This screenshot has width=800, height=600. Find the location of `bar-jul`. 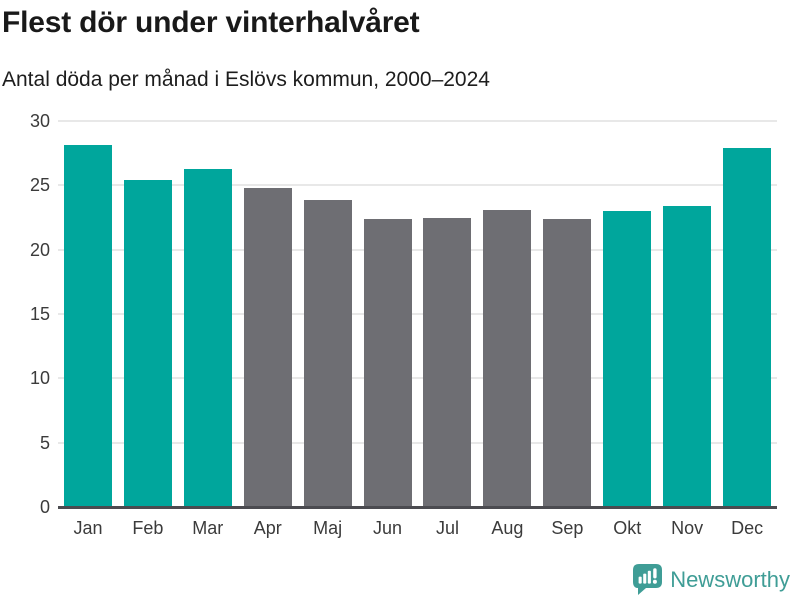

bar-jul is located at coordinates (447, 362).